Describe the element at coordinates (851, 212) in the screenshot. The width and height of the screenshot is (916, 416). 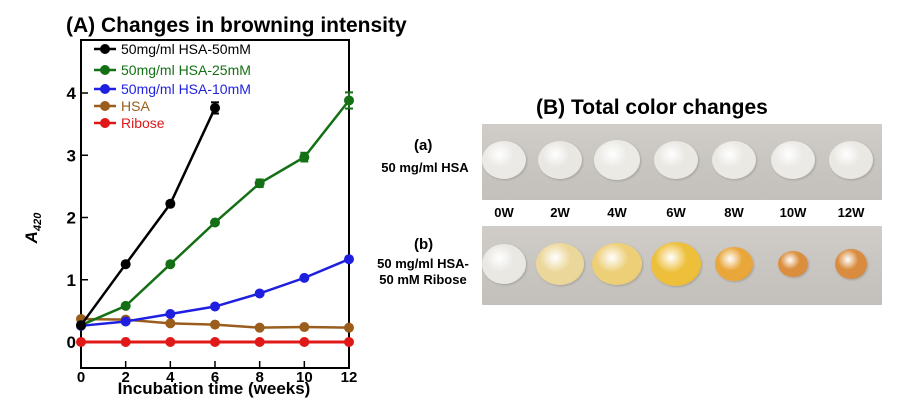
I see `week-label-12w: 12W` at that location.